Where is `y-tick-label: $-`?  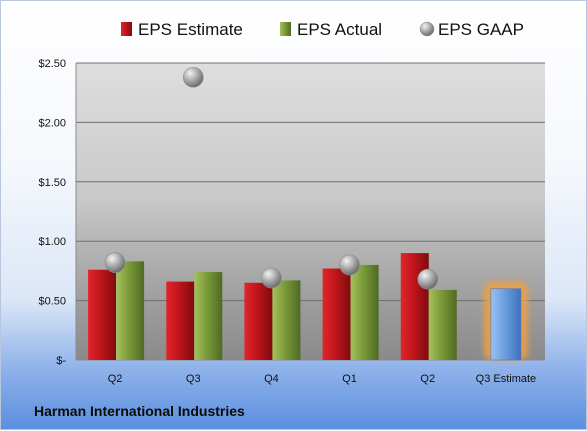
y-tick-label: $- is located at coordinates (61, 361).